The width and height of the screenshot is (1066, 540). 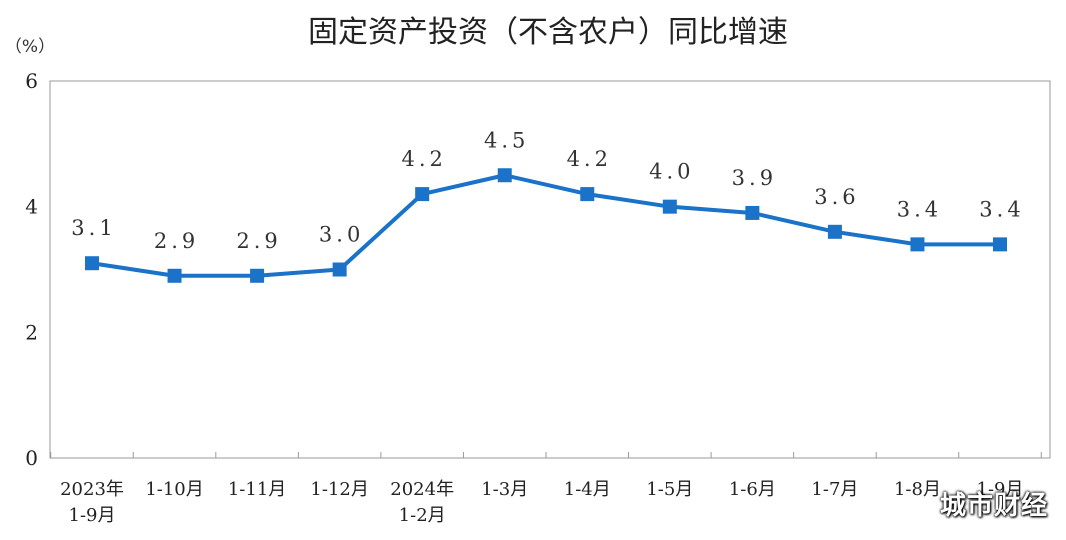 I want to click on x-tick-label: 2024年, so click(x=422, y=489).